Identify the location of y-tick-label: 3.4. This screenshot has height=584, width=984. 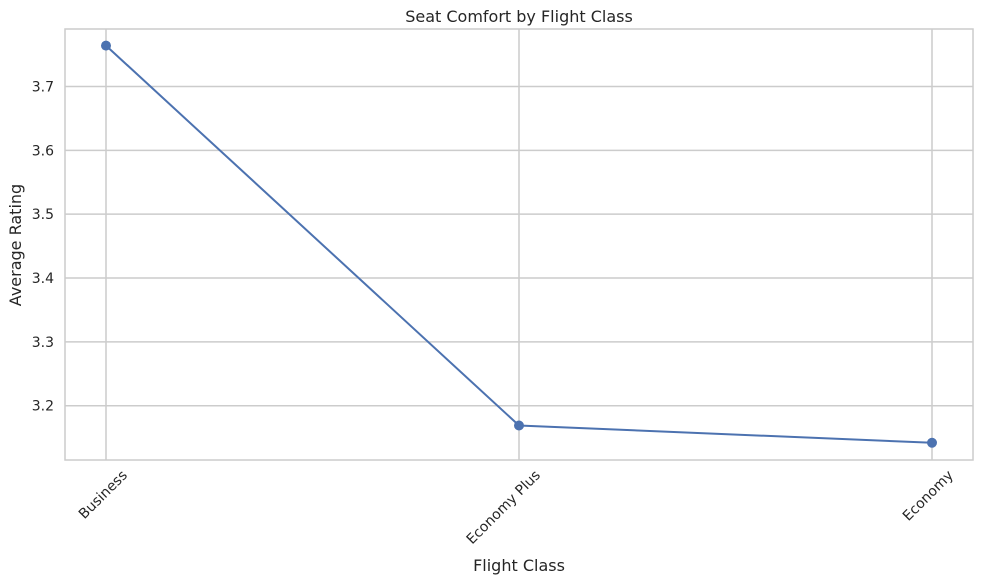
(43, 279).